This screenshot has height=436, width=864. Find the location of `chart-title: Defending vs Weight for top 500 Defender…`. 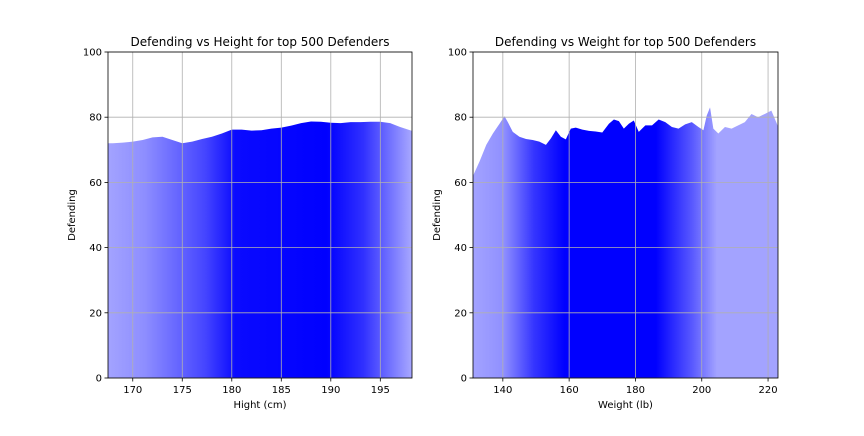

chart-title: Defending vs Weight for top 500 Defender… is located at coordinates (625, 42).